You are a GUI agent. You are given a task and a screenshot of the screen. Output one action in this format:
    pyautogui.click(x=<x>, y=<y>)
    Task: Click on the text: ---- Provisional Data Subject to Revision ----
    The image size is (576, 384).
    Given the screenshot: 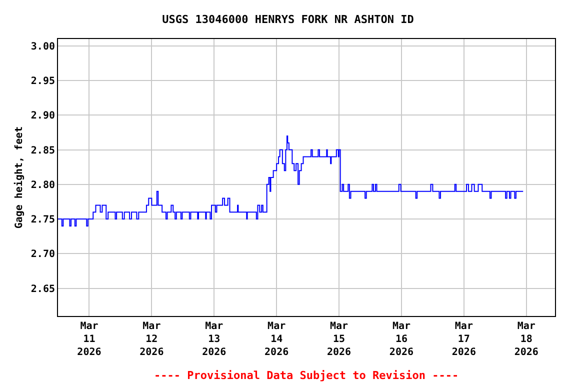 What is the action you would take?
    pyautogui.click(x=306, y=375)
    